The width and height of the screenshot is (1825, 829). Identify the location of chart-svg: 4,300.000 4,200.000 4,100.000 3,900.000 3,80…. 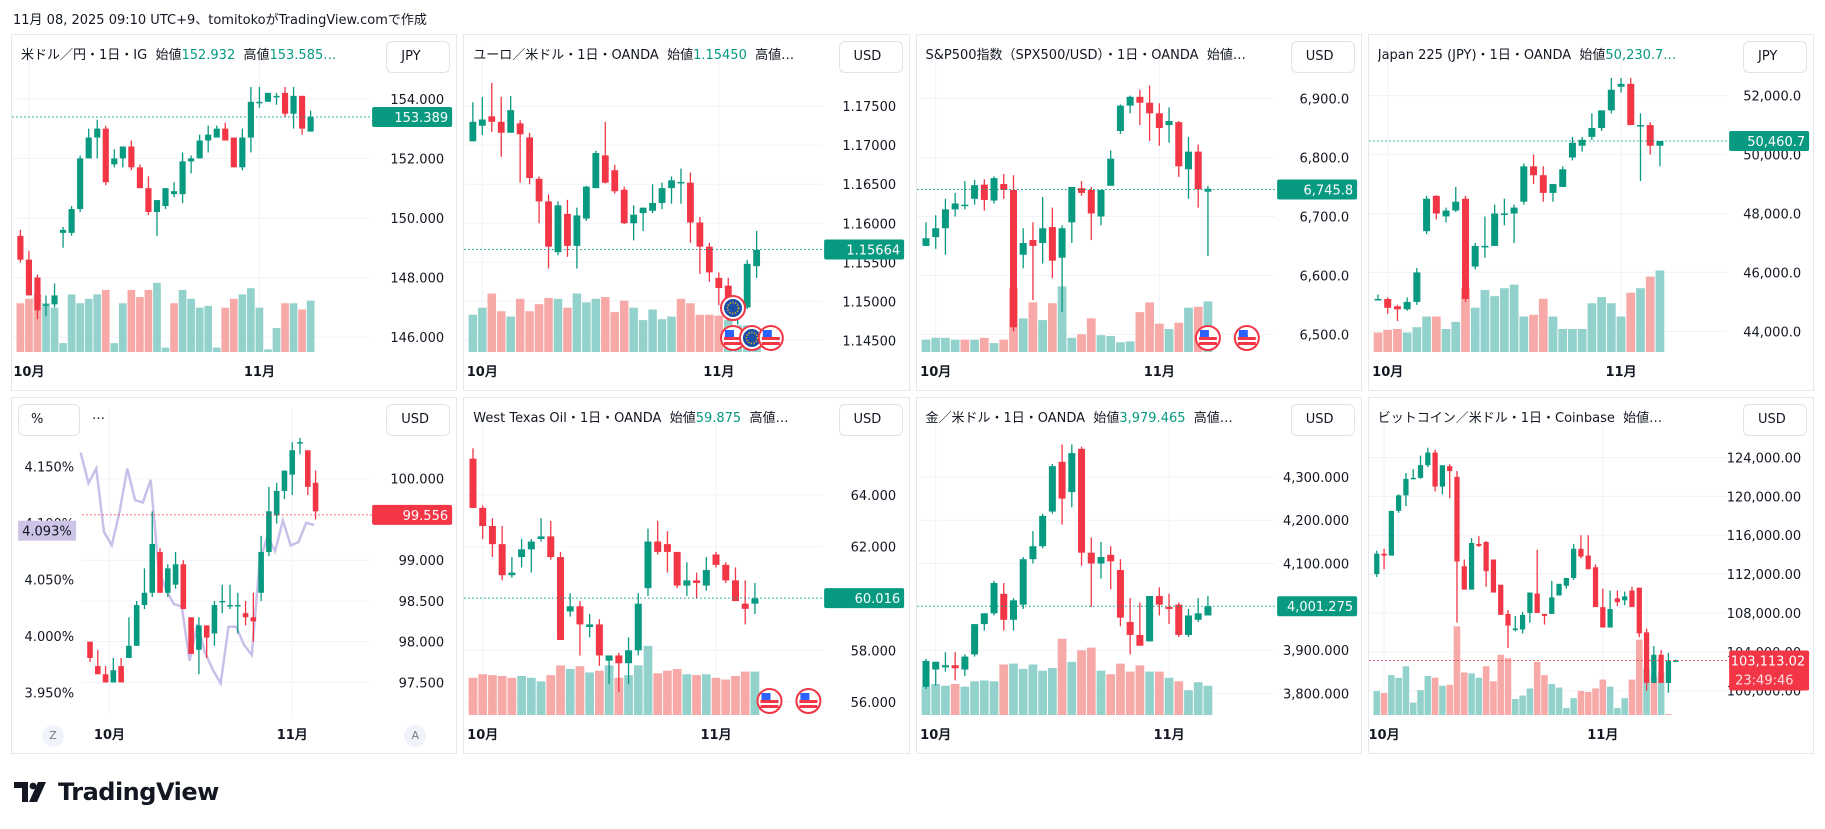
(1136, 575).